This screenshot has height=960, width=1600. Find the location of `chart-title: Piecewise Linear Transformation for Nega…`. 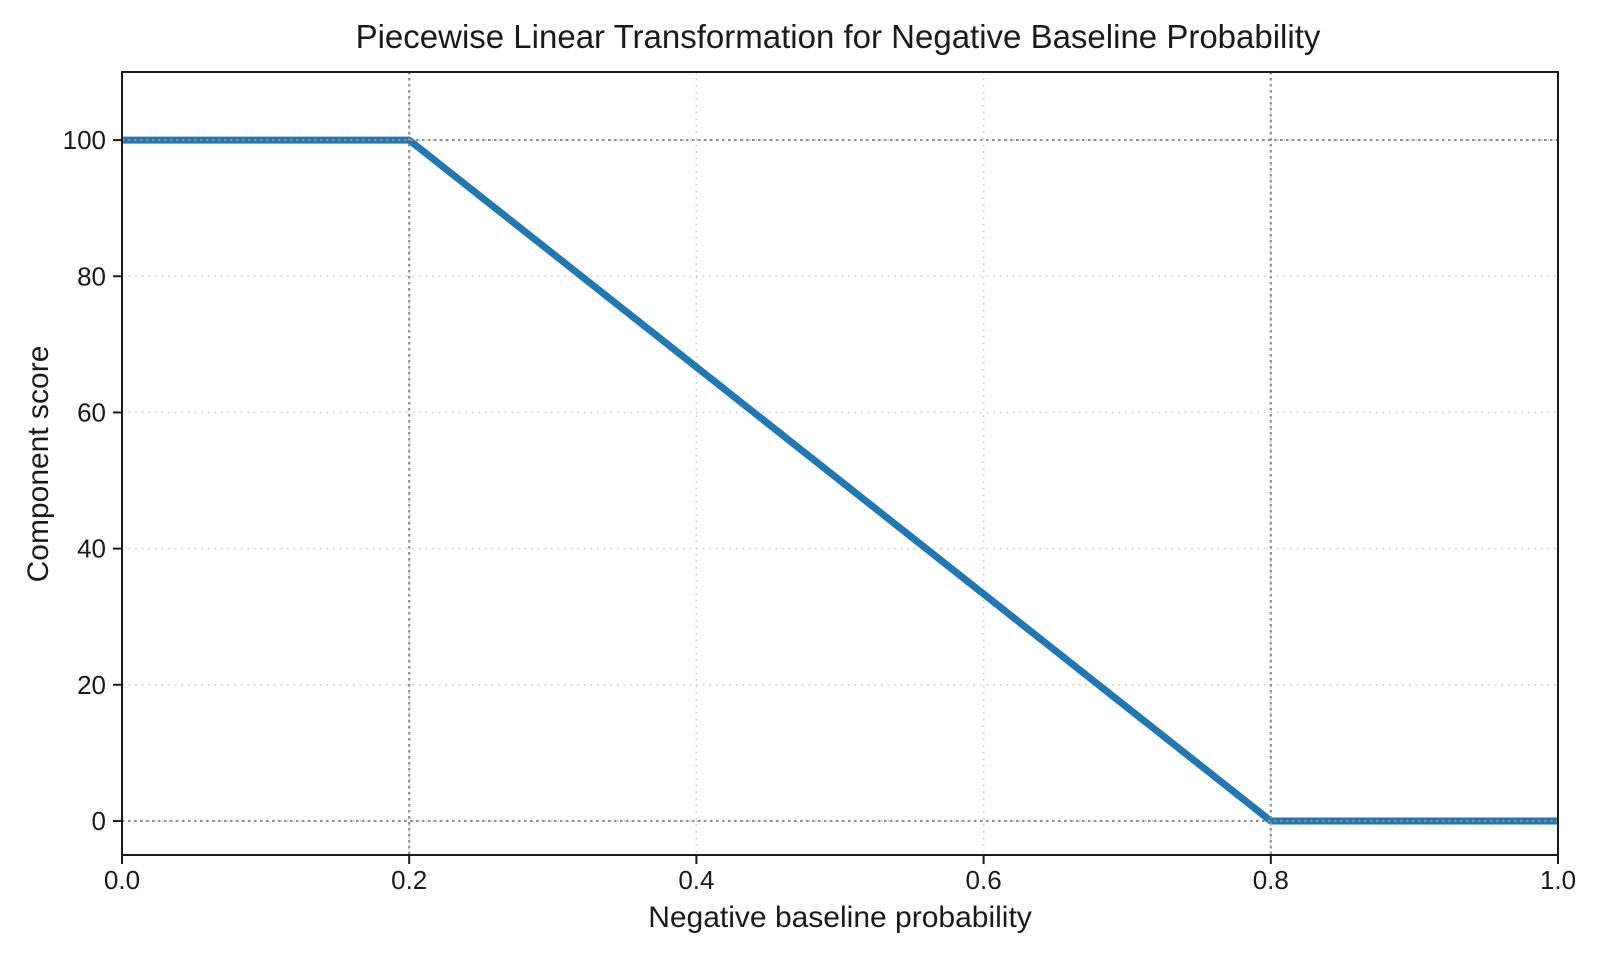

chart-title: Piecewise Linear Transformation for Nega… is located at coordinates (838, 36).